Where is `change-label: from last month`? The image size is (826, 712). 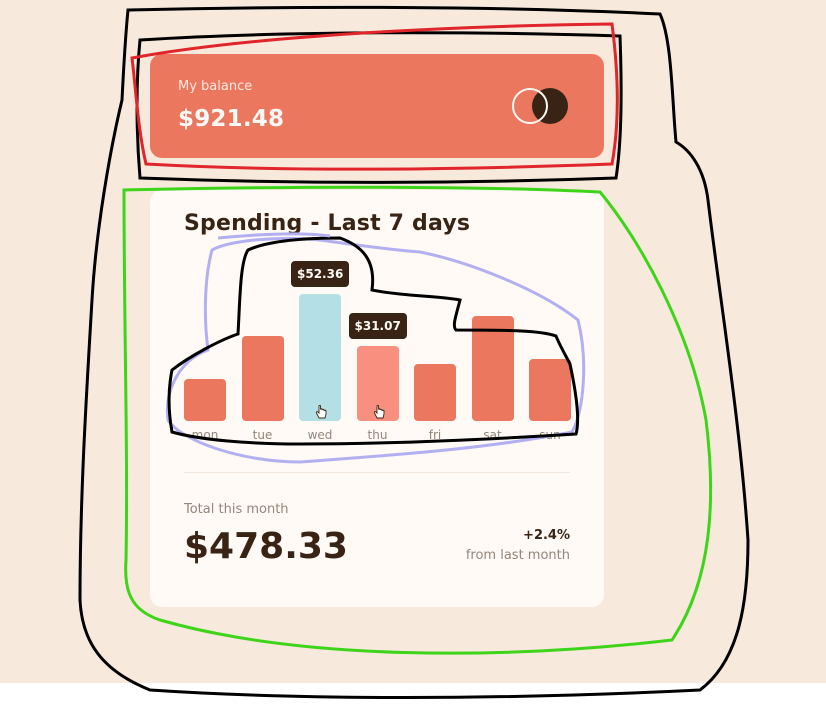 change-label: from last month is located at coordinates (517, 555).